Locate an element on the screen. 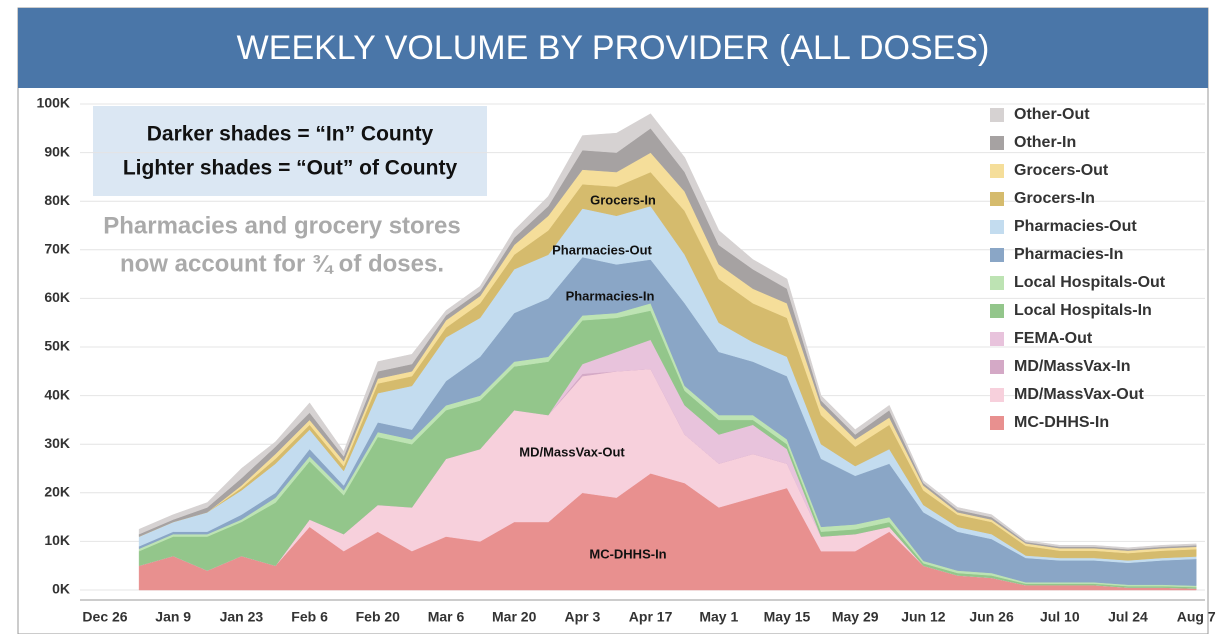 This screenshot has height=634, width=1226. legend-label: Other-In is located at coordinates (1045, 142).